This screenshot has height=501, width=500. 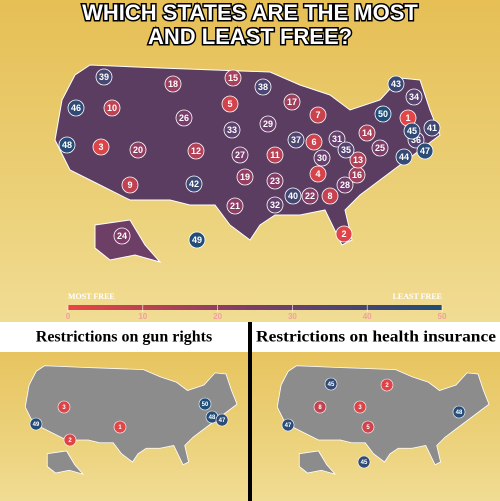 I want to click on legend-high: LEAST FREE, so click(x=417, y=296).